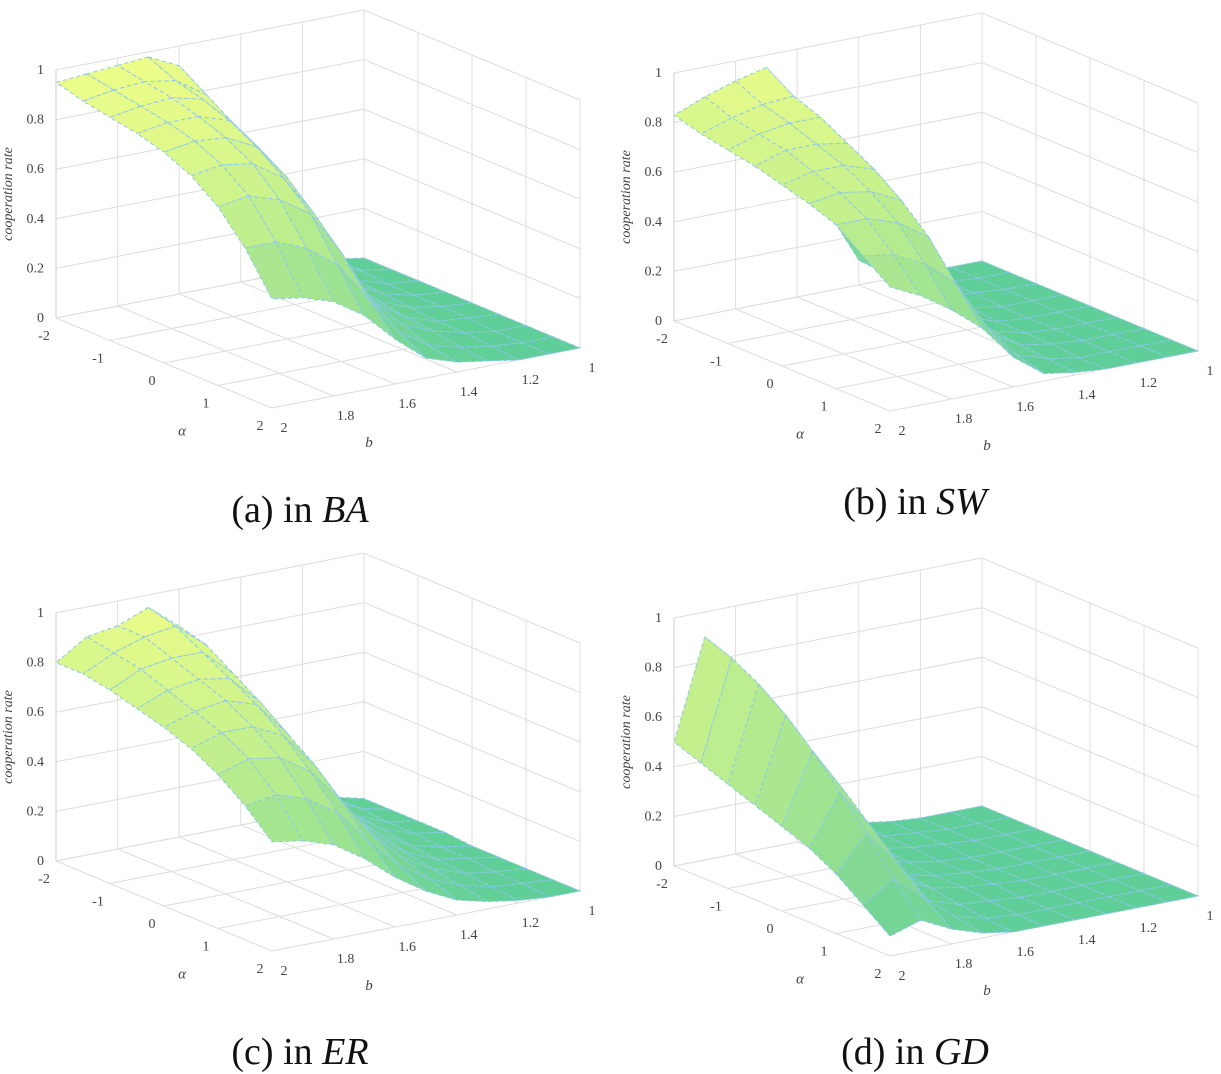 This screenshot has width=1221, height=1074. Describe the element at coordinates (658, 321) in the screenshot. I see `z-tick-label: 0` at that location.